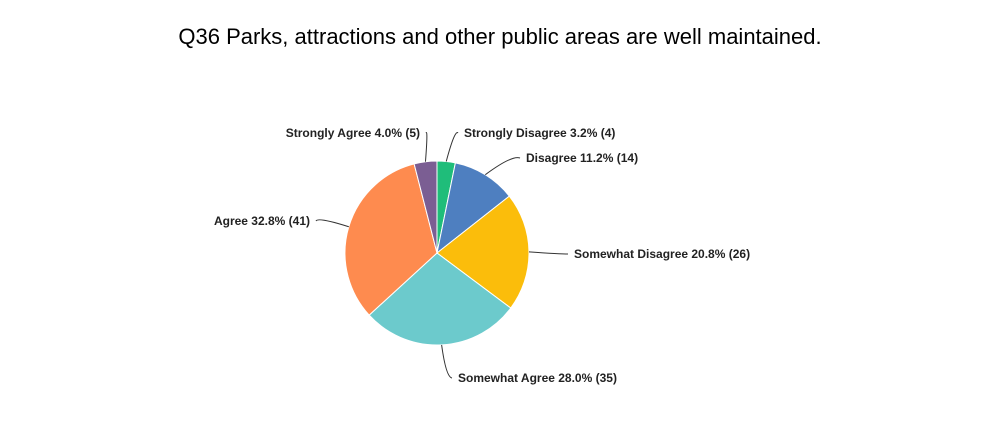  Describe the element at coordinates (447, 361) in the screenshot. I see `leader-line-somewhat-agree` at that location.